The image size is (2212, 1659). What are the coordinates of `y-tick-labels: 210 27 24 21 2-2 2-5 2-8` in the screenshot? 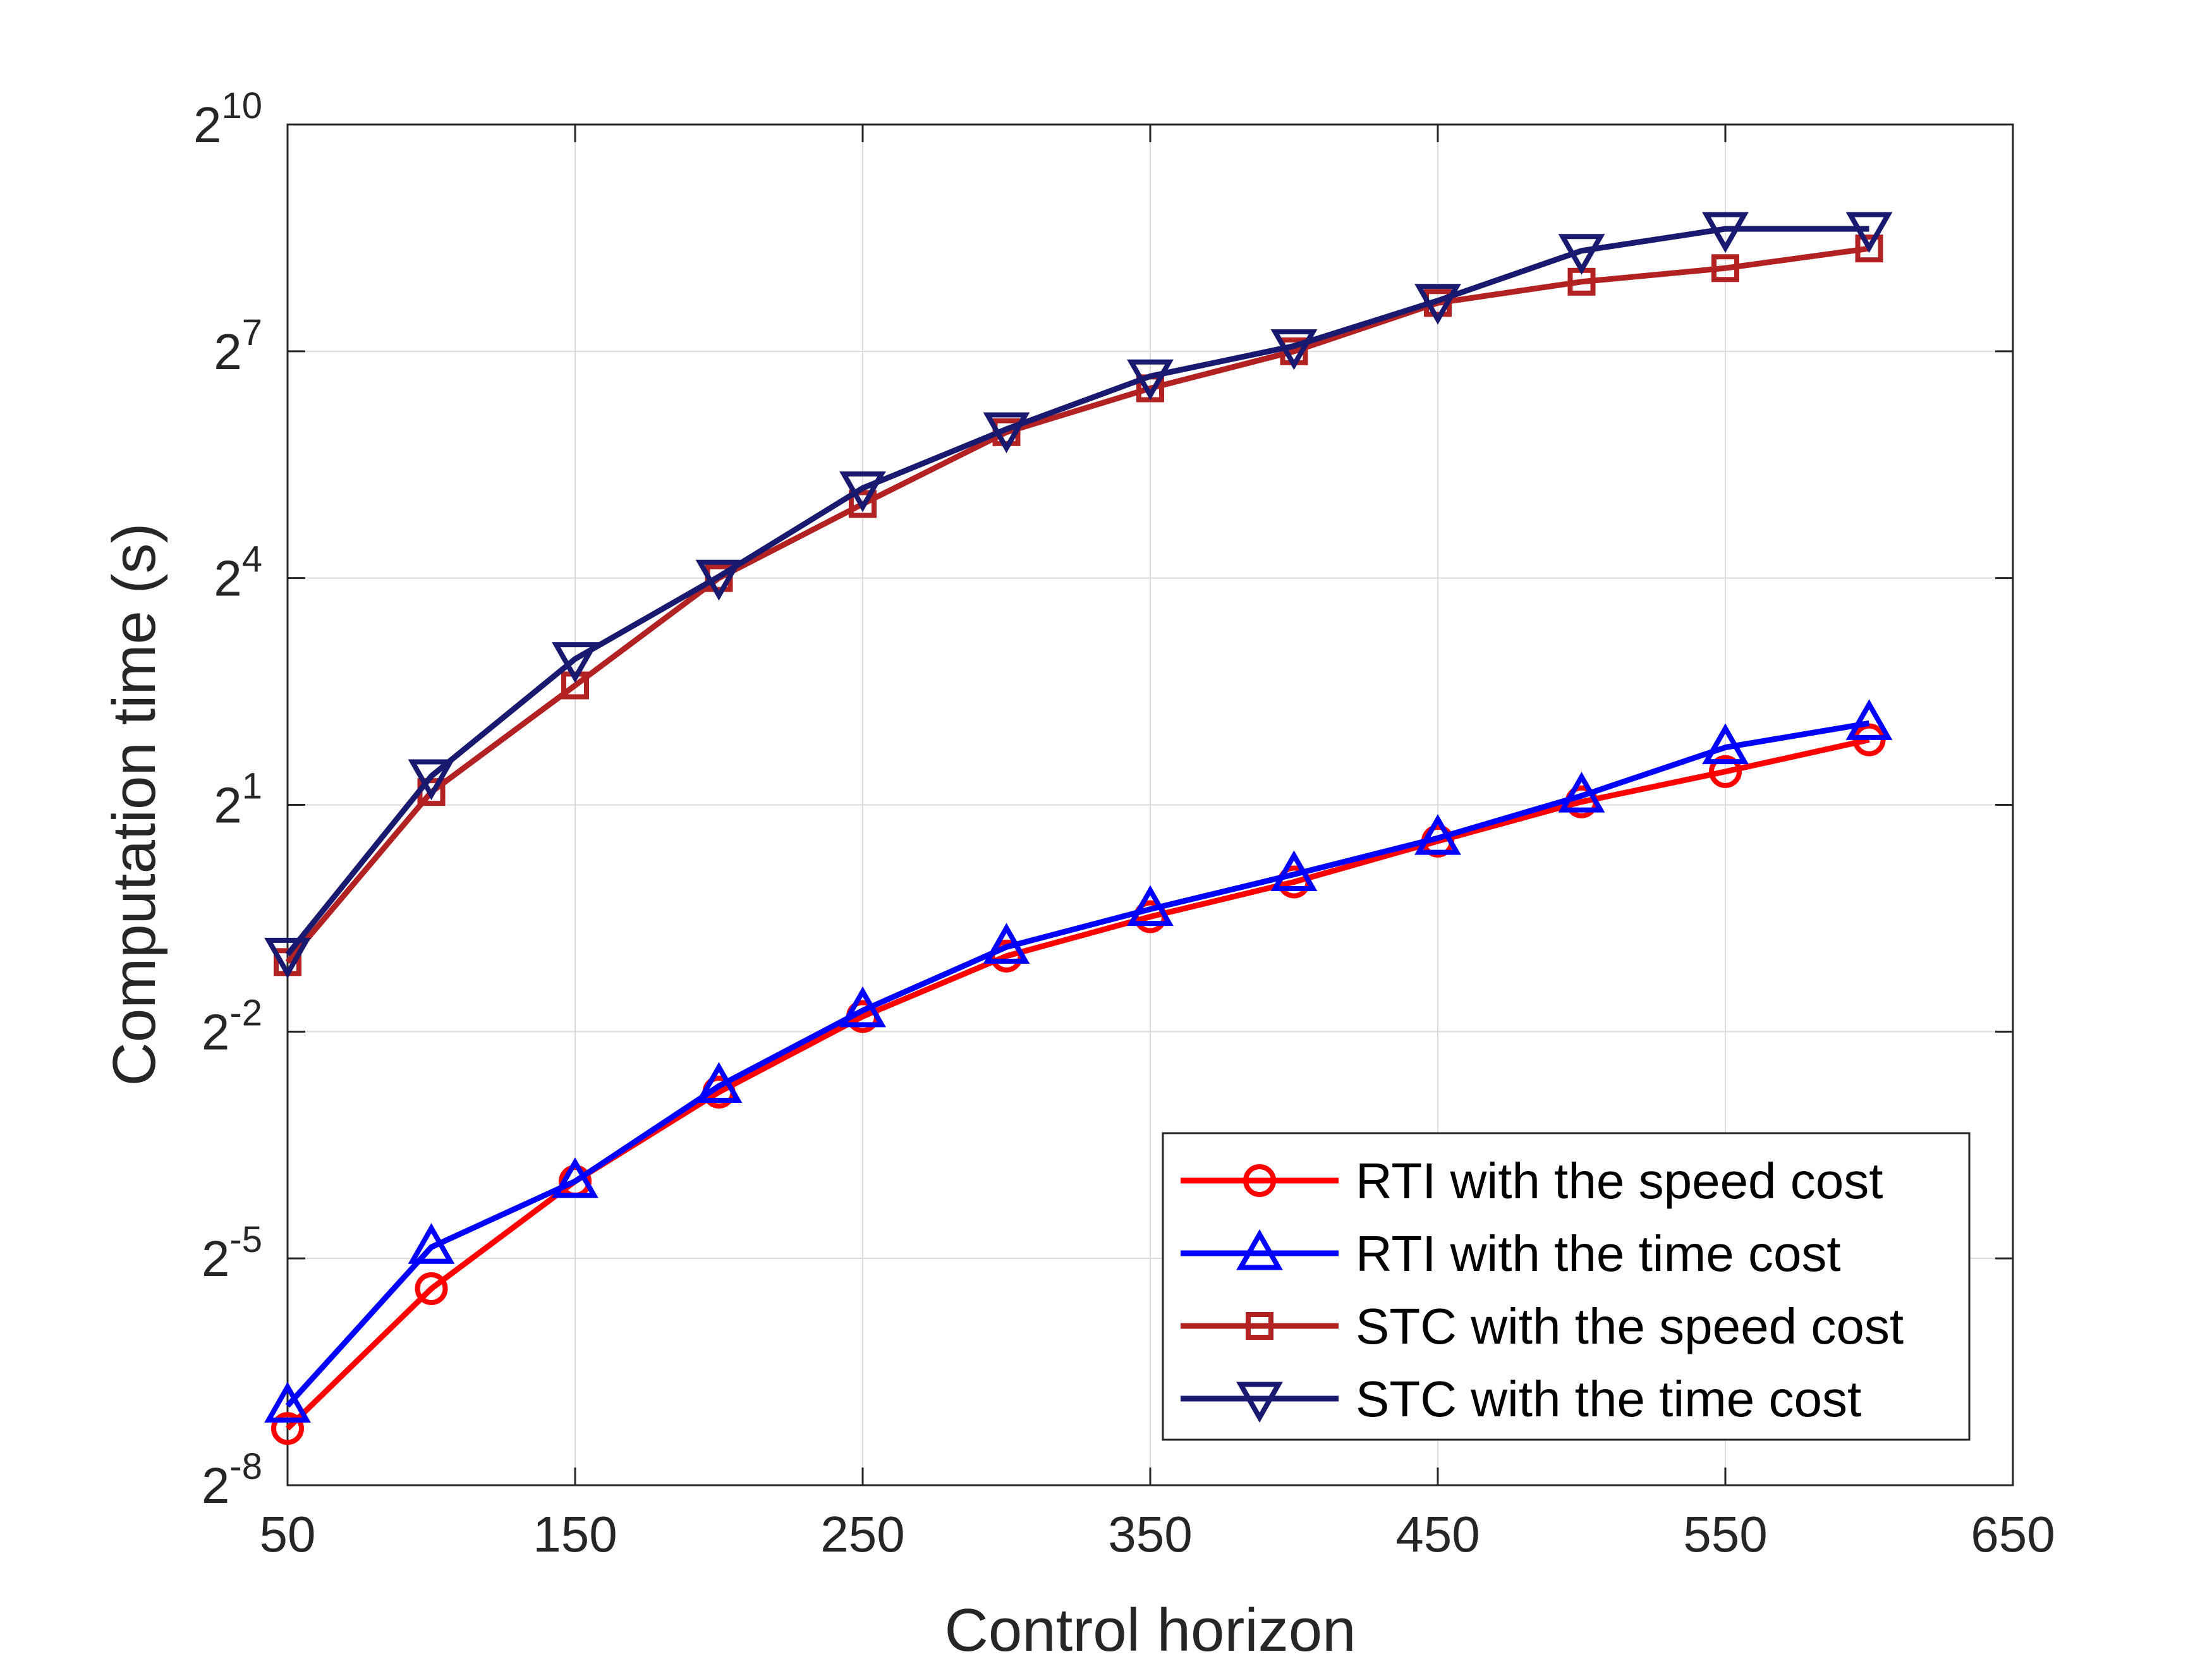 It's located at (227, 799).